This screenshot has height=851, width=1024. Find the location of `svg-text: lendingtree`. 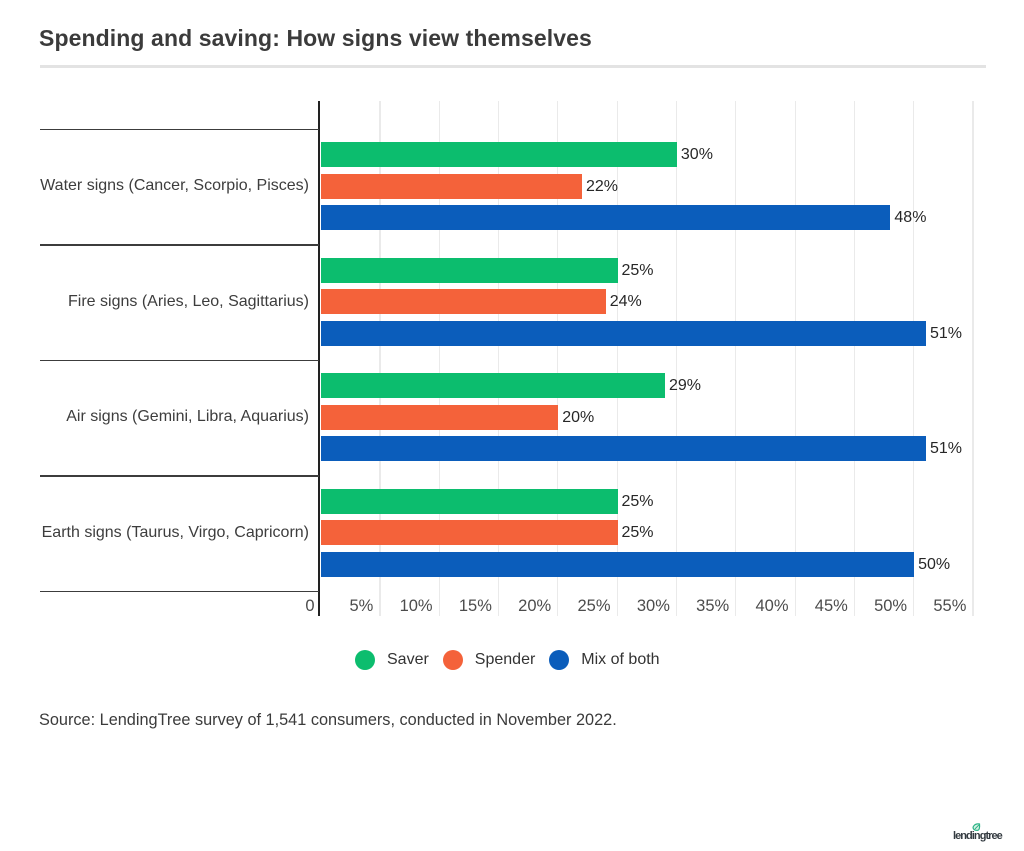

svg-text: lendingtree is located at coordinates (978, 836).